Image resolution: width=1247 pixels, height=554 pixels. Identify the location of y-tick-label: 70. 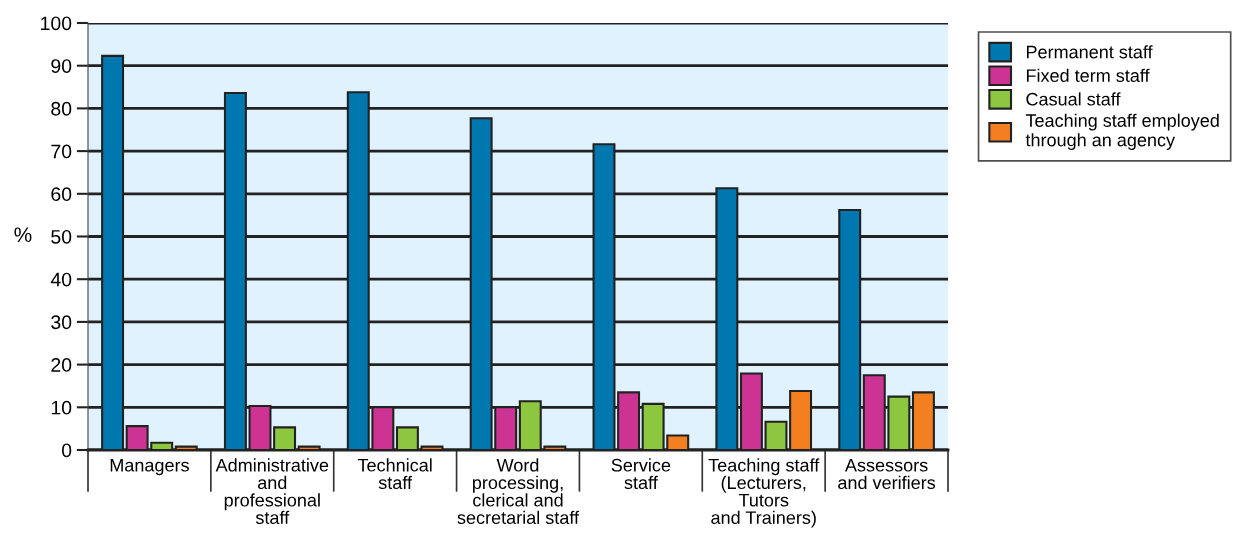
(61, 151).